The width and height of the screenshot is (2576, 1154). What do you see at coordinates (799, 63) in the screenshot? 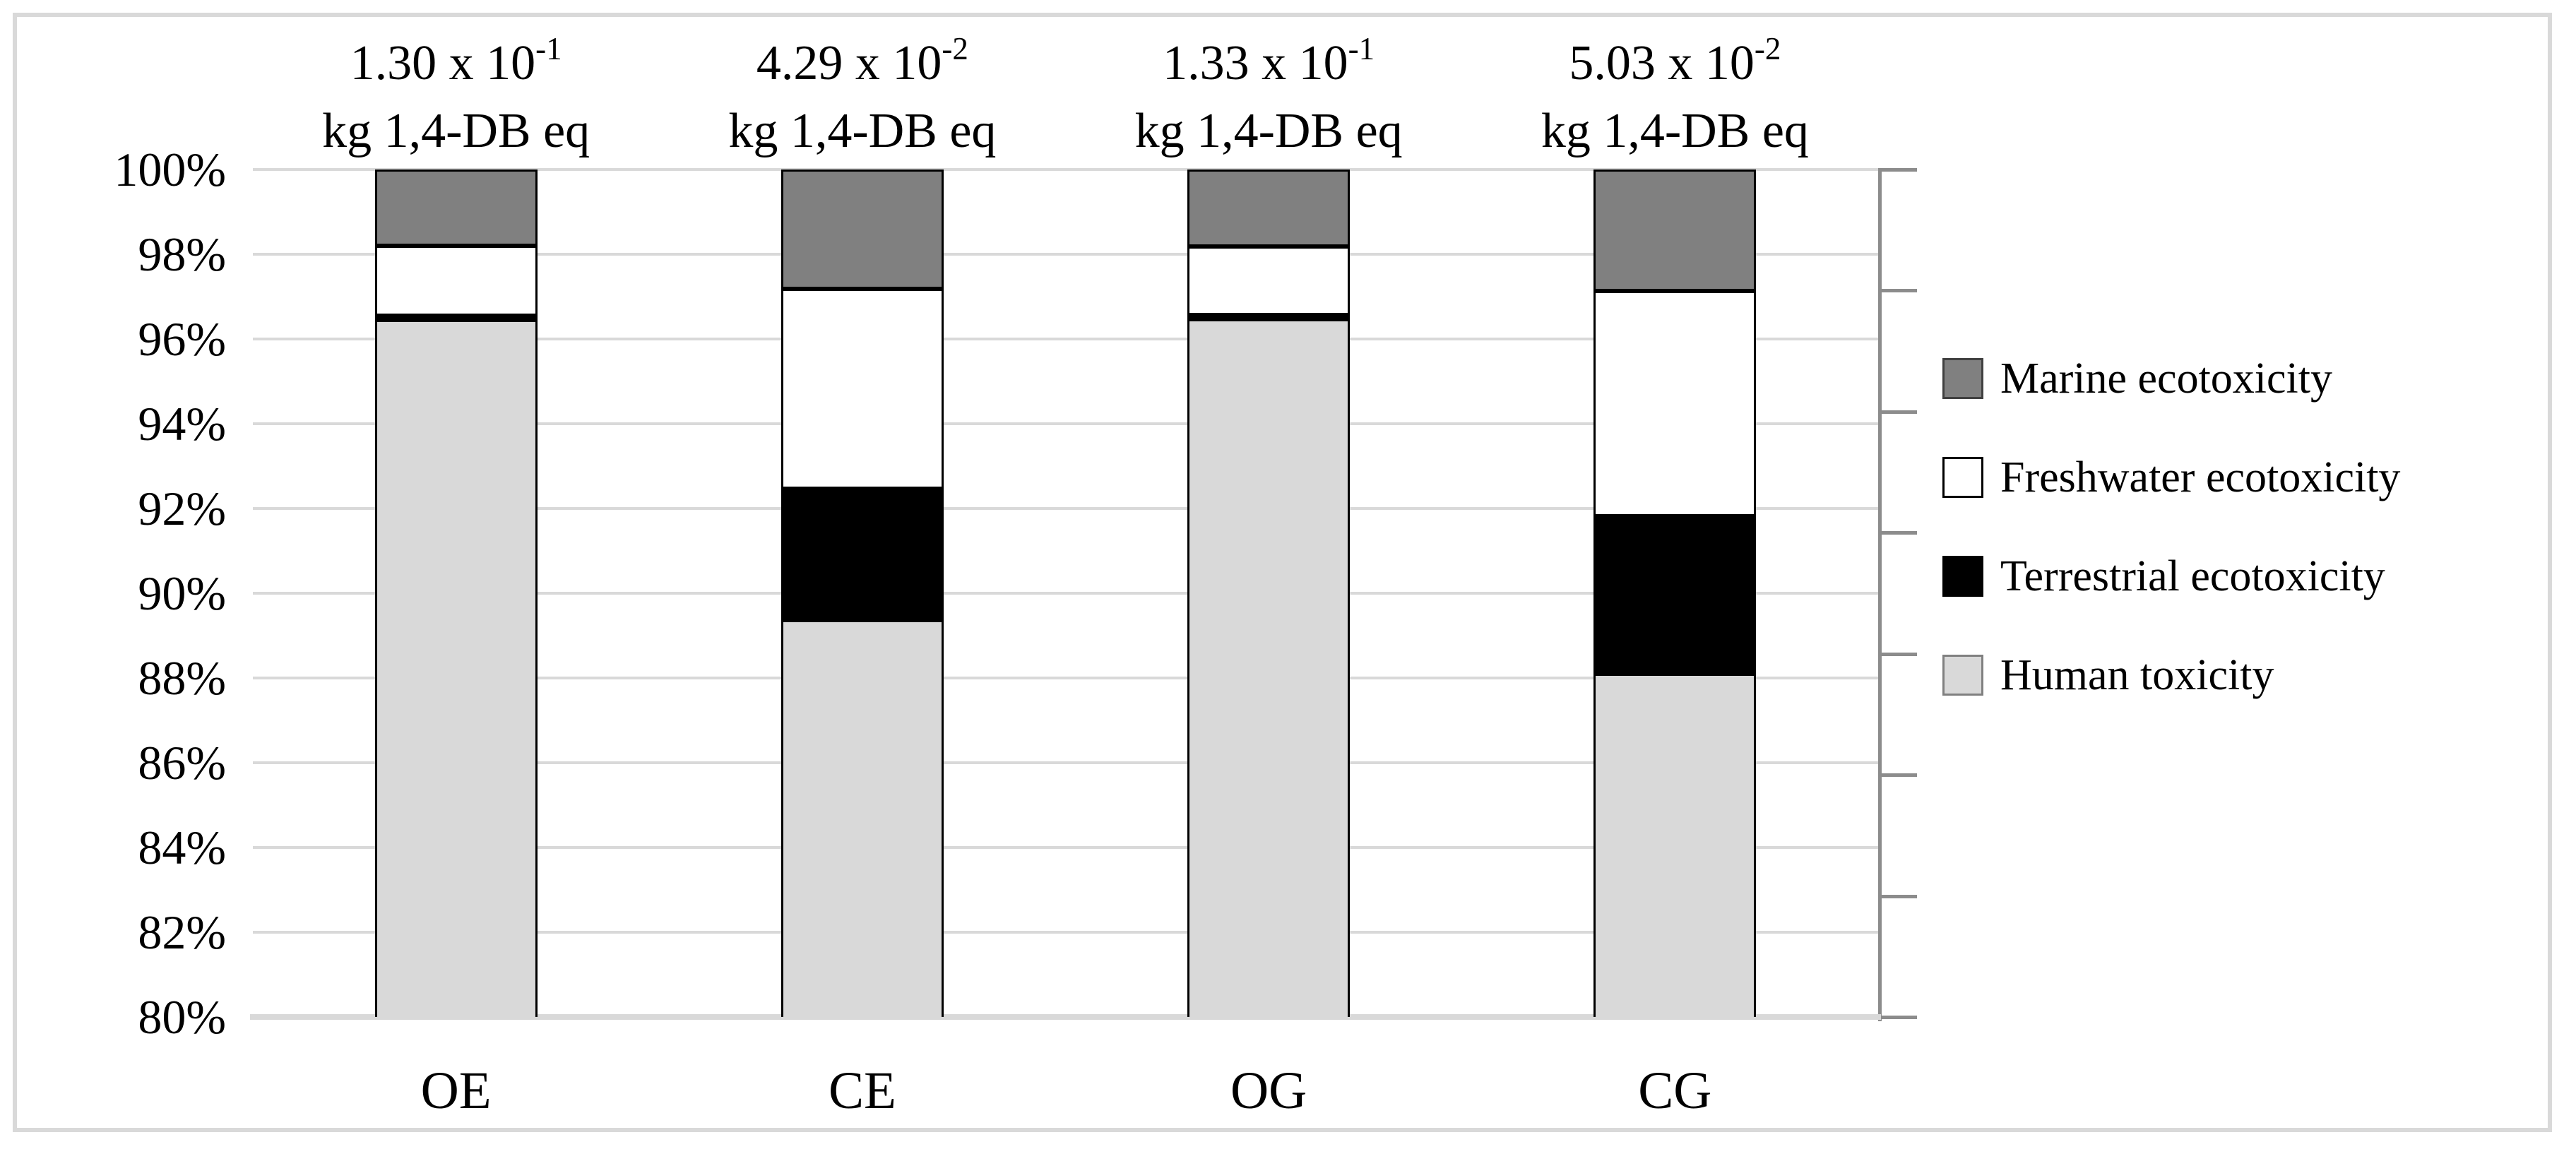
I see `annotation-mantissa: 4.29` at bounding box center [799, 63].